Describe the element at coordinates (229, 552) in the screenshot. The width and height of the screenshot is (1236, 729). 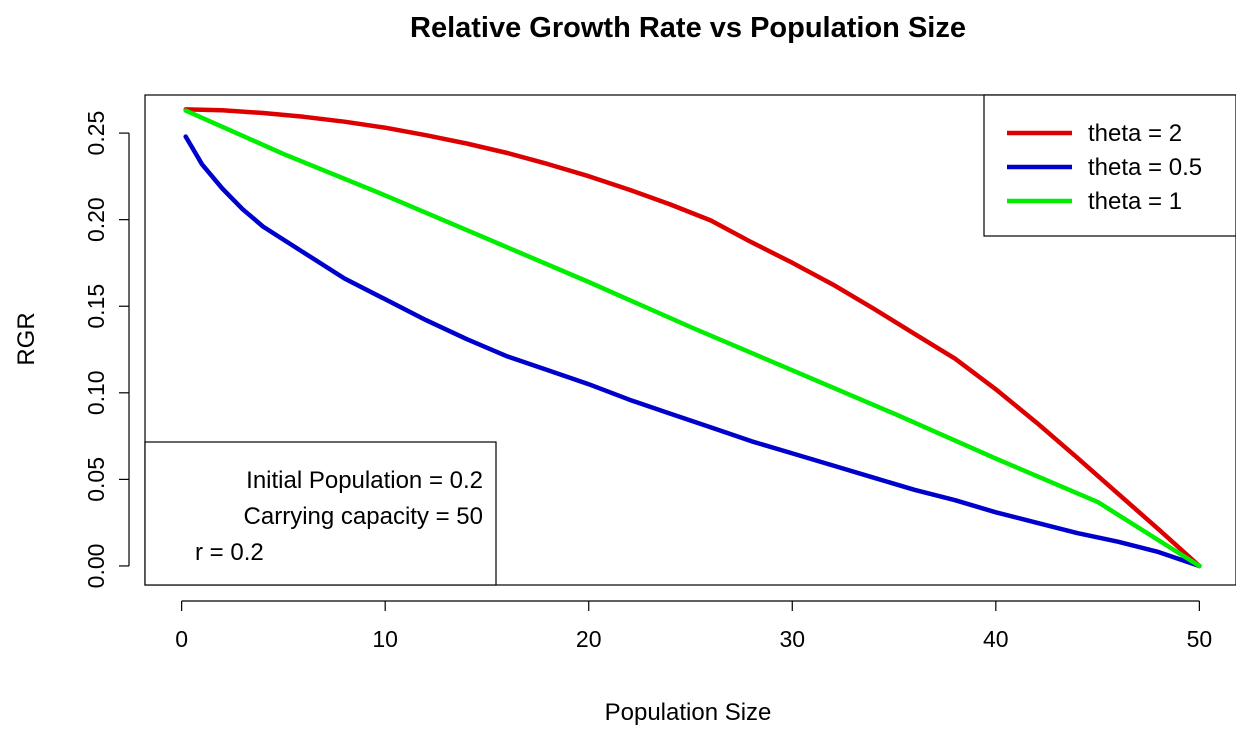
I see `note-line-2: r = 0.2` at that location.